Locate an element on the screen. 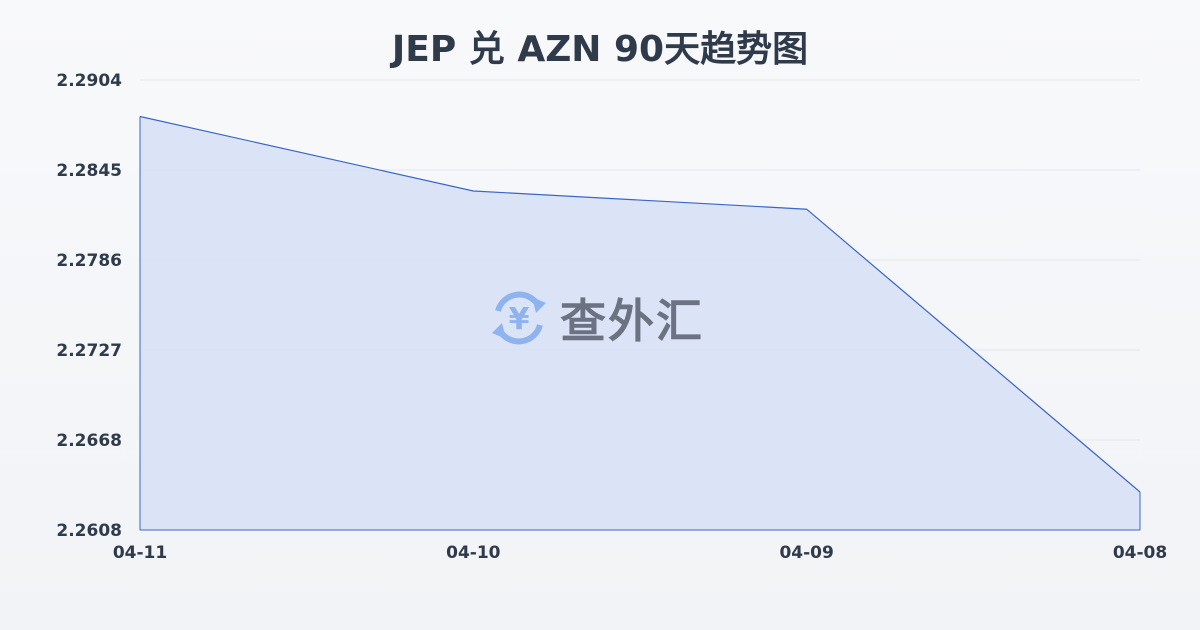 The height and width of the screenshot is (630, 1200). x-tick-label: 04-11 is located at coordinates (140, 553).